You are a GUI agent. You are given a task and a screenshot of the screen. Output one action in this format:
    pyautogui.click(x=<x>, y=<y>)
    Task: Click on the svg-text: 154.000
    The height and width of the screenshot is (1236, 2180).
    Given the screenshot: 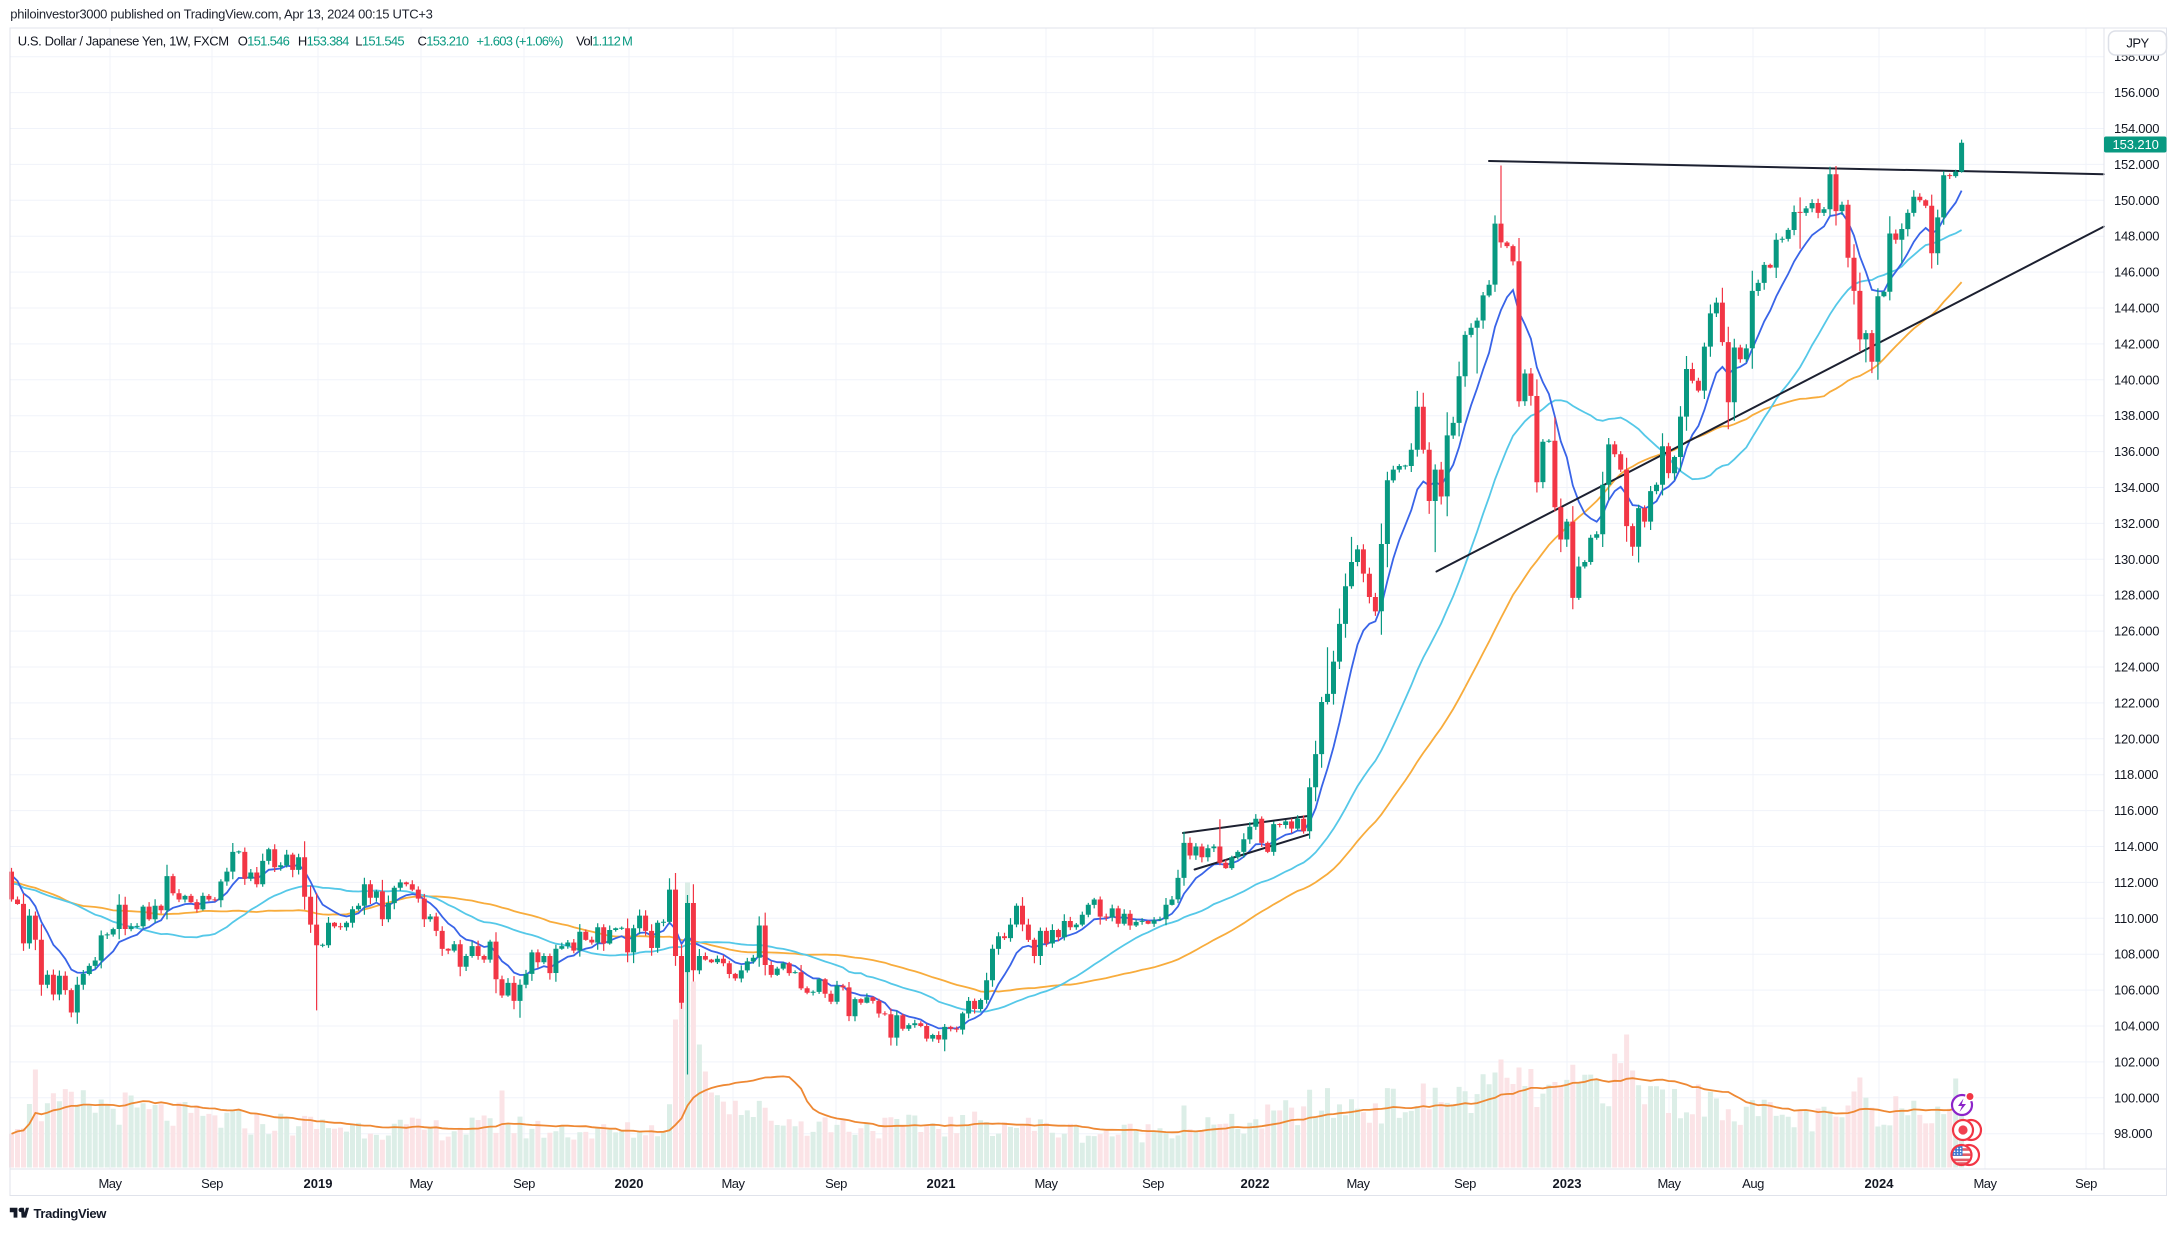 What is the action you would take?
    pyautogui.click(x=2136, y=128)
    